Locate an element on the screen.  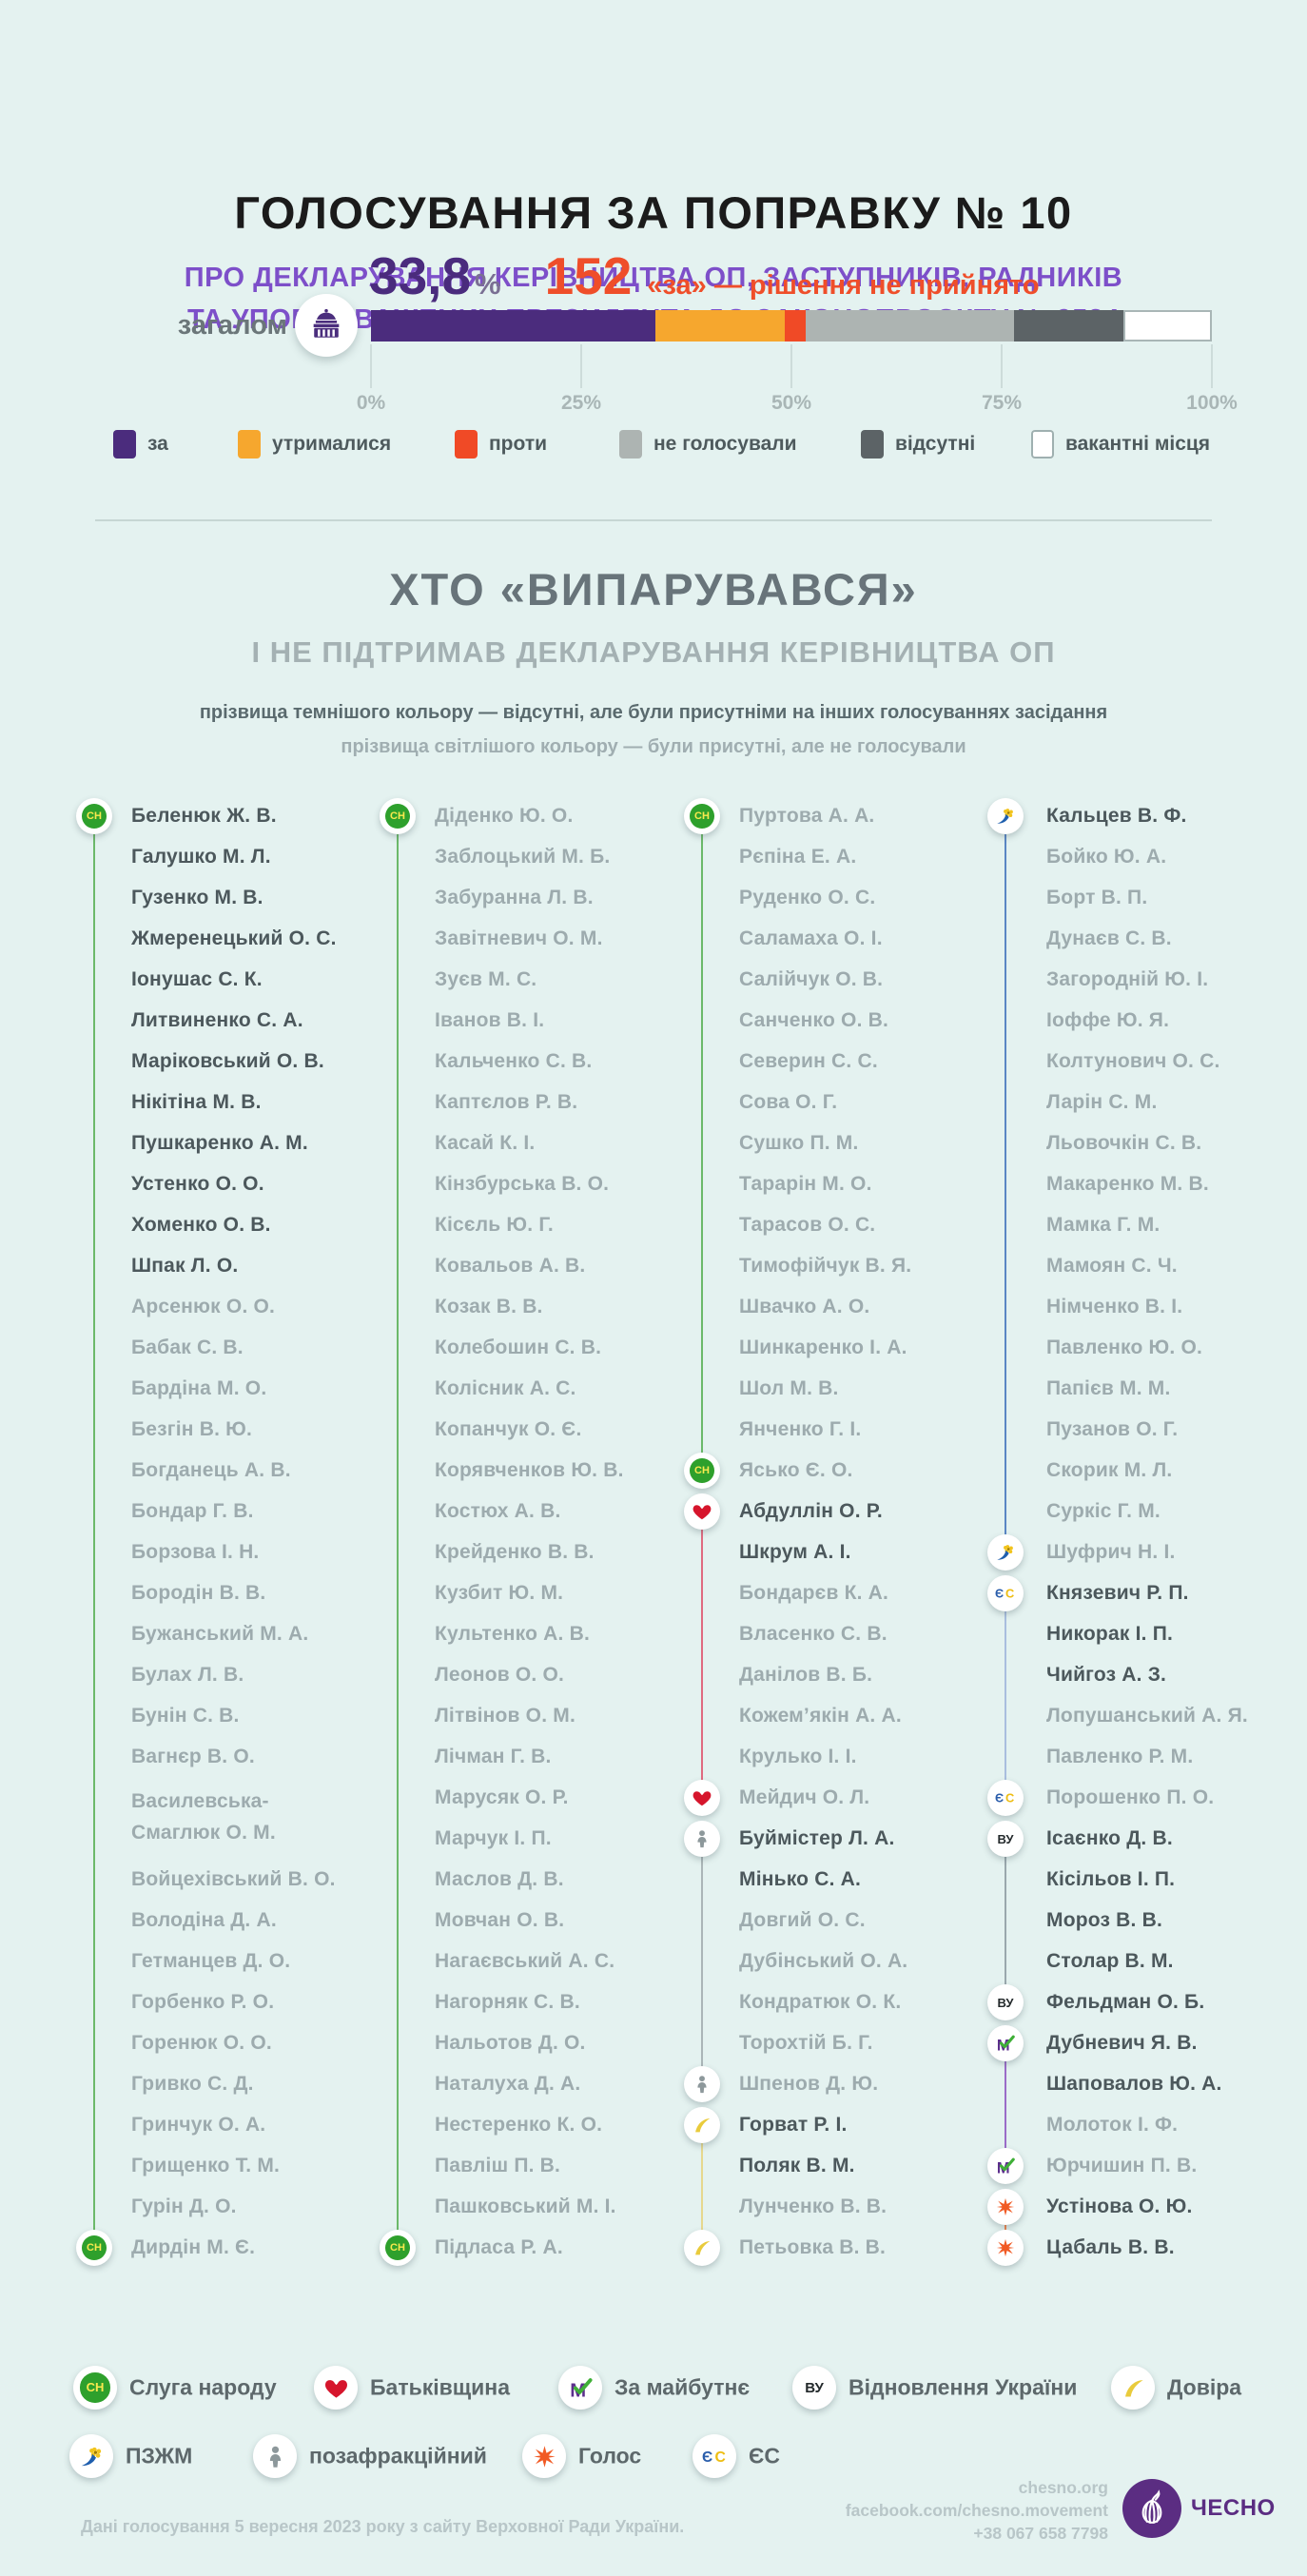
deputy-name: Булах Л. В. is located at coordinates (187, 1675).